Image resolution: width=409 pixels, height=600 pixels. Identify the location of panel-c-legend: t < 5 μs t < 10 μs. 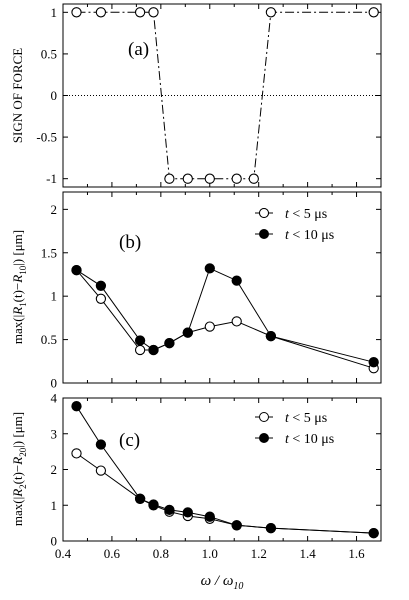
(294, 429).